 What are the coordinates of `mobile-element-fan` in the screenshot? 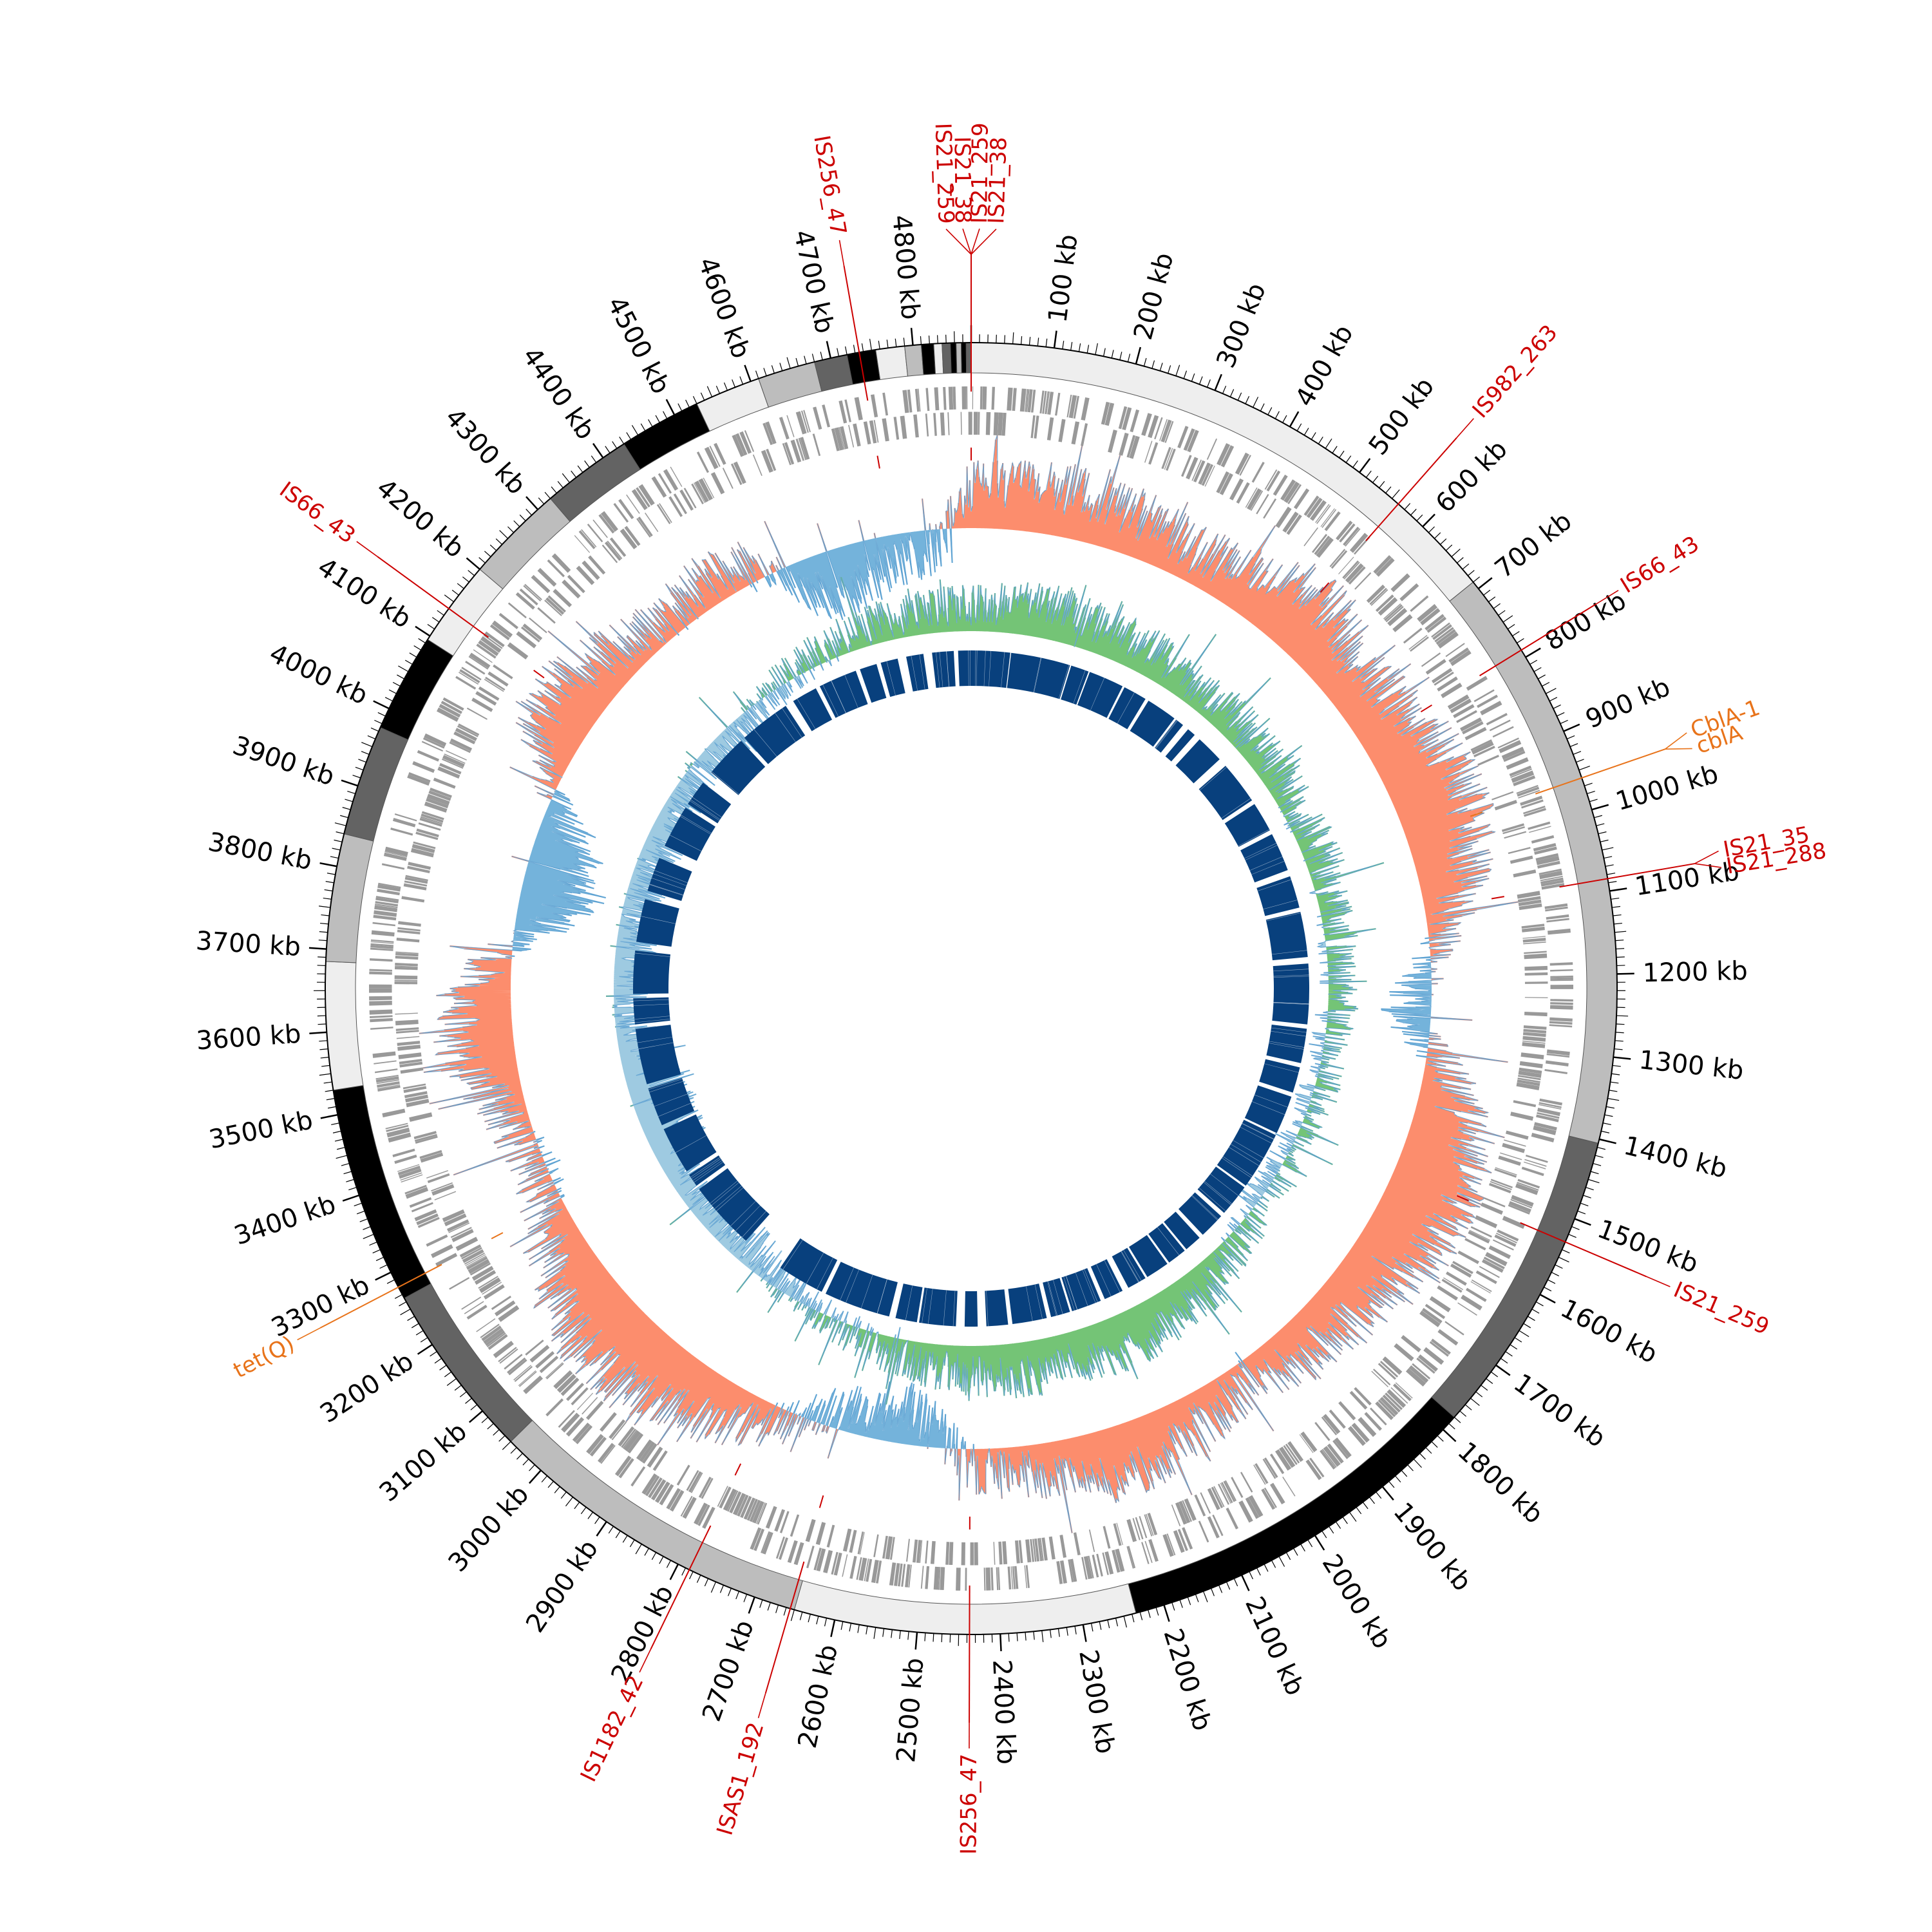 It's located at (645, 1661).